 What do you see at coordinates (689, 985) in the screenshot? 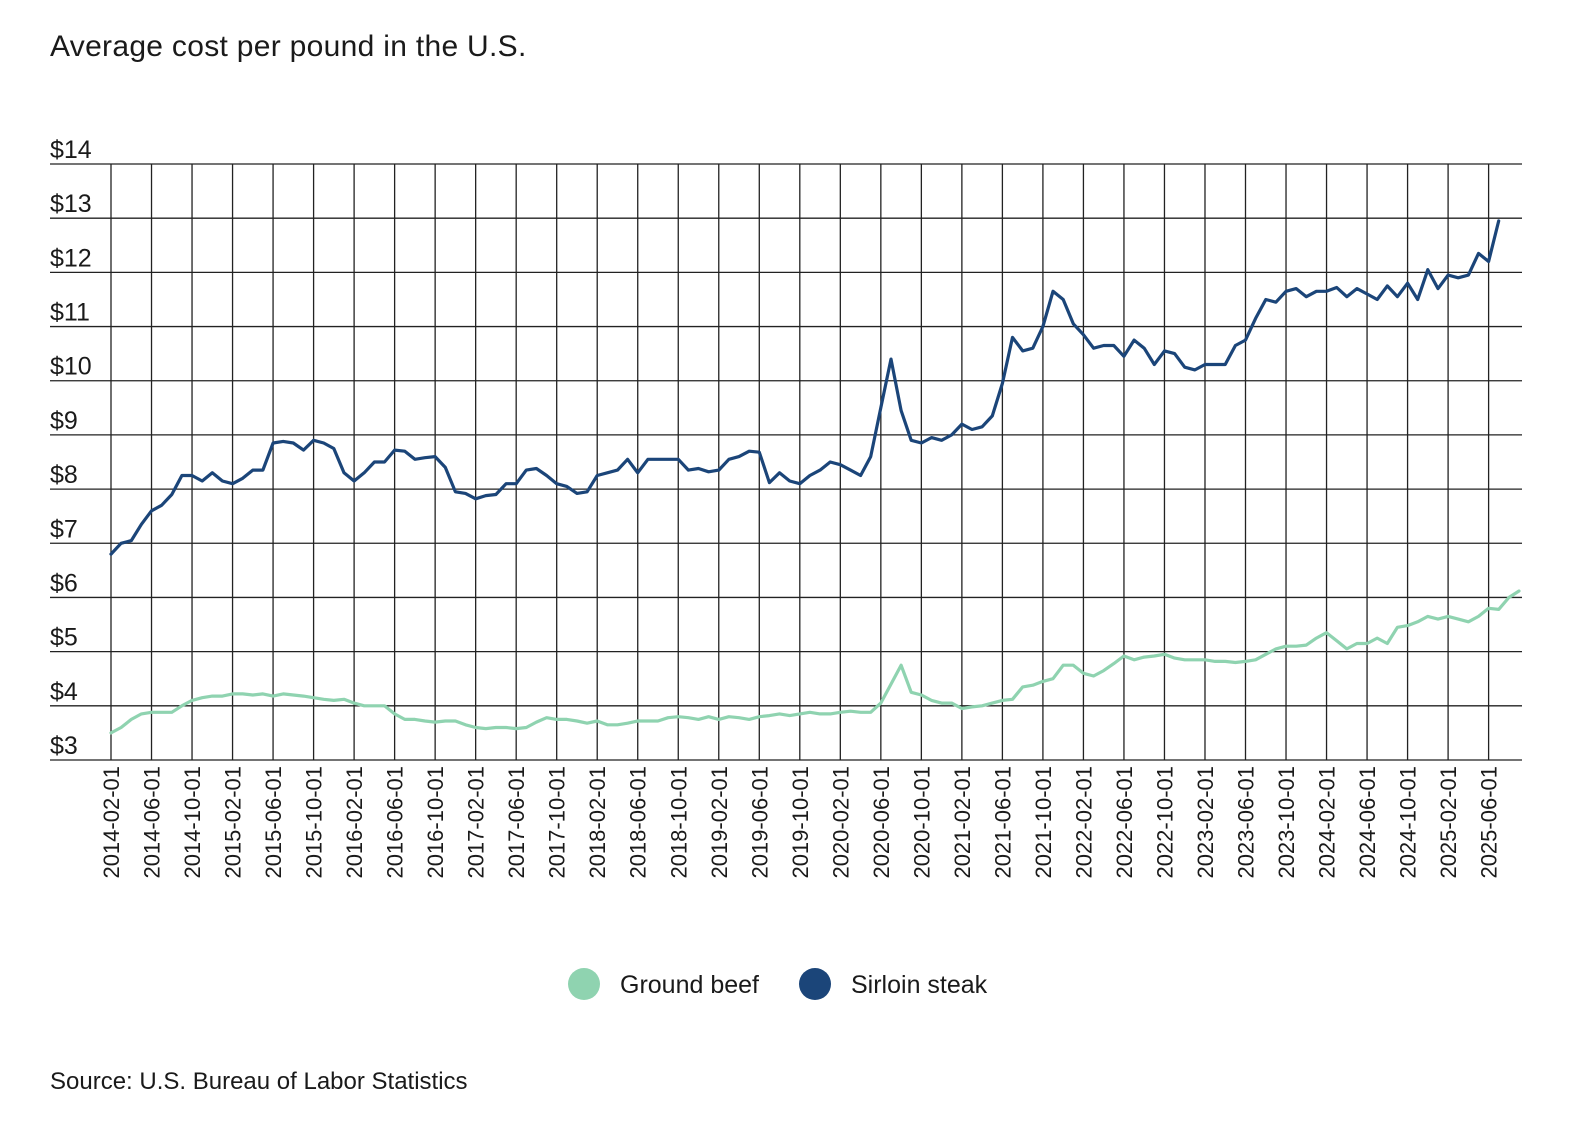
I see `legend-label: Ground beef` at bounding box center [689, 985].